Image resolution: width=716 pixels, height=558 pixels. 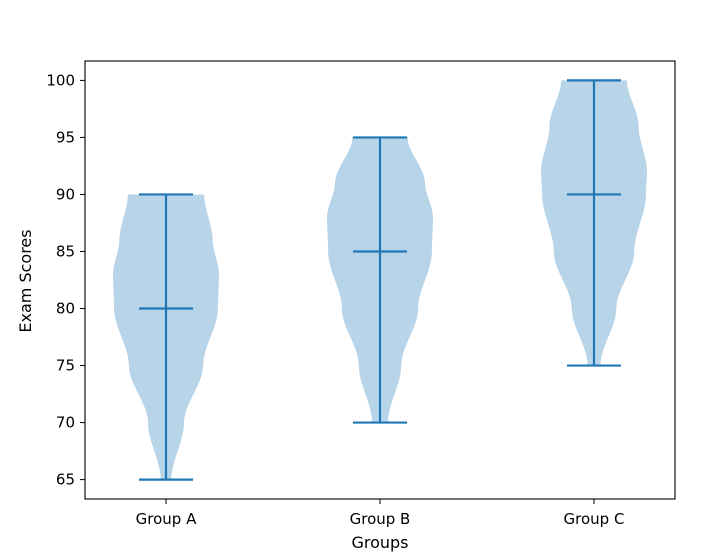 What do you see at coordinates (65, 280) in the screenshot?
I see `y-axis-ticks: 65 70 75 80 85 90 95 100` at bounding box center [65, 280].